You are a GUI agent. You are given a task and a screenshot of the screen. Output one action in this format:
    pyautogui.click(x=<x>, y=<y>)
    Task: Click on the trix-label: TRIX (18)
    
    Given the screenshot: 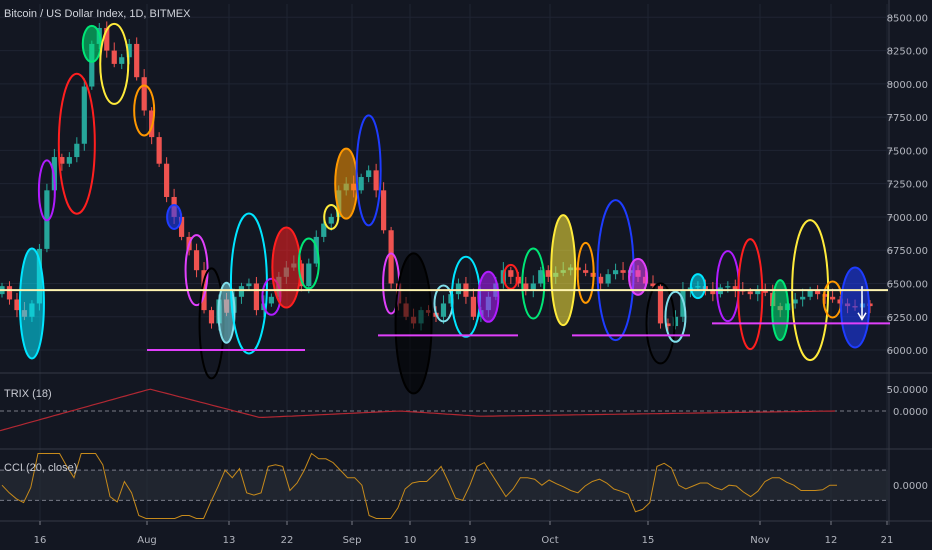 What is the action you would take?
    pyautogui.click(x=28, y=394)
    